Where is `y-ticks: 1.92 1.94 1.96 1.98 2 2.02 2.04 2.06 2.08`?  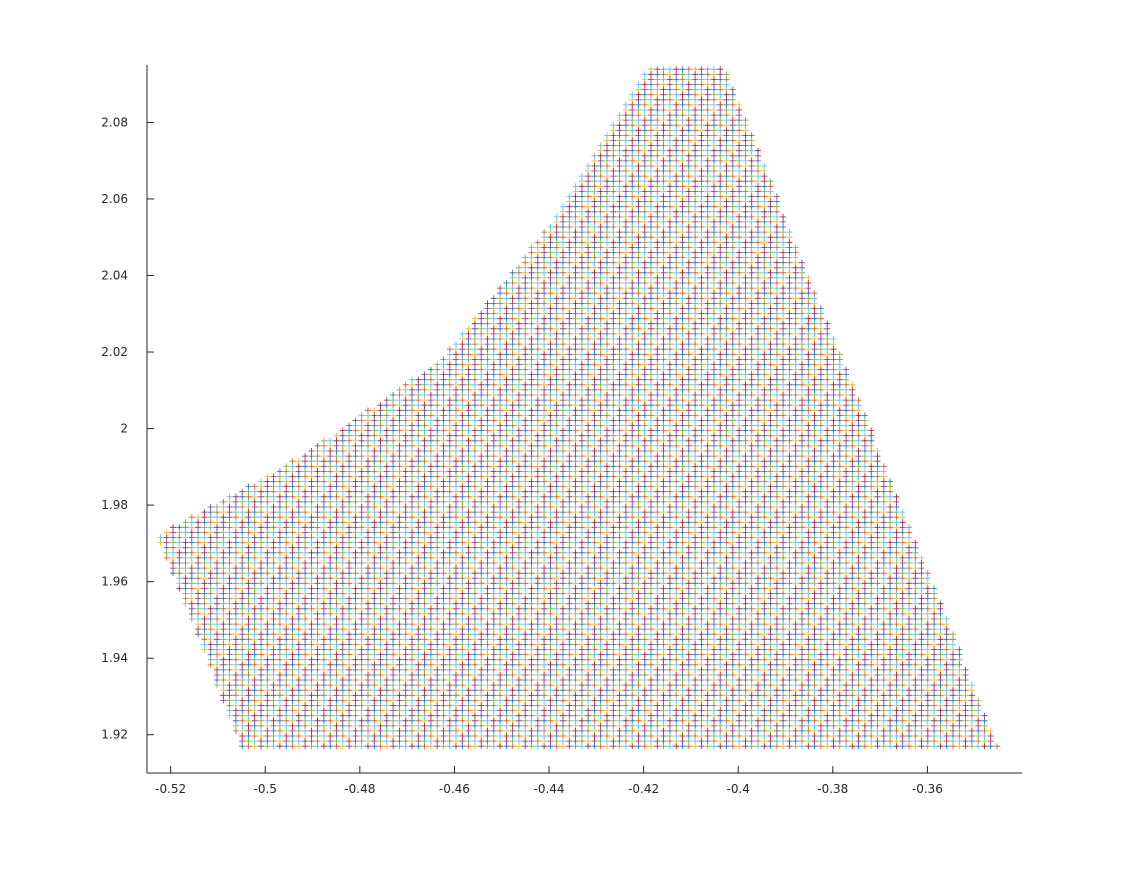
y-ticks: 1.92 1.94 1.96 1.98 2 2.02 2.04 2.06 2.08 is located at coordinates (127, 428).